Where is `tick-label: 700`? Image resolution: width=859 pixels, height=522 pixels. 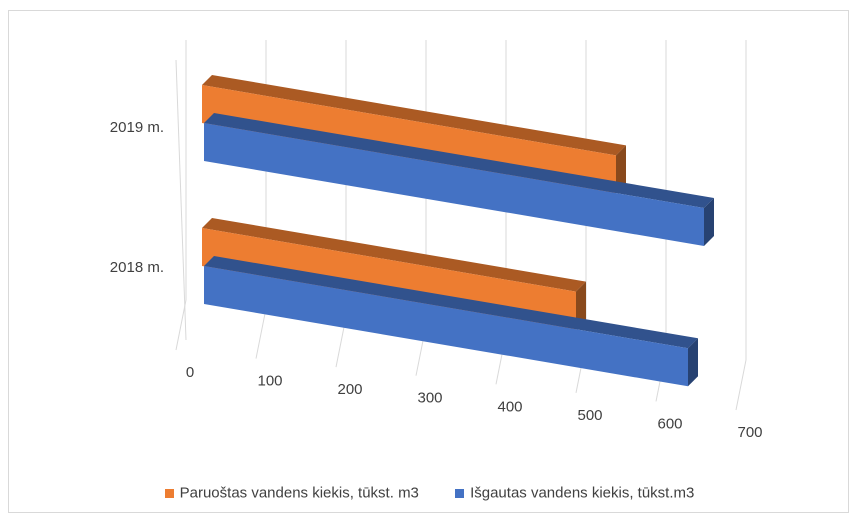 tick-label: 700 is located at coordinates (749, 432).